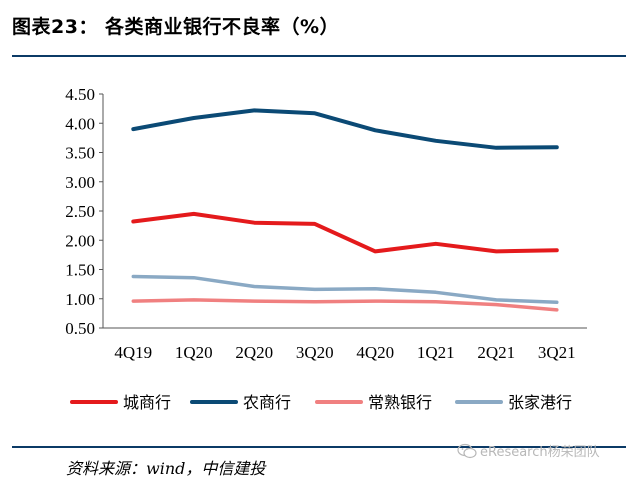  What do you see at coordinates (80, 299) in the screenshot?
I see `y-tick-label: 1.00` at bounding box center [80, 299].